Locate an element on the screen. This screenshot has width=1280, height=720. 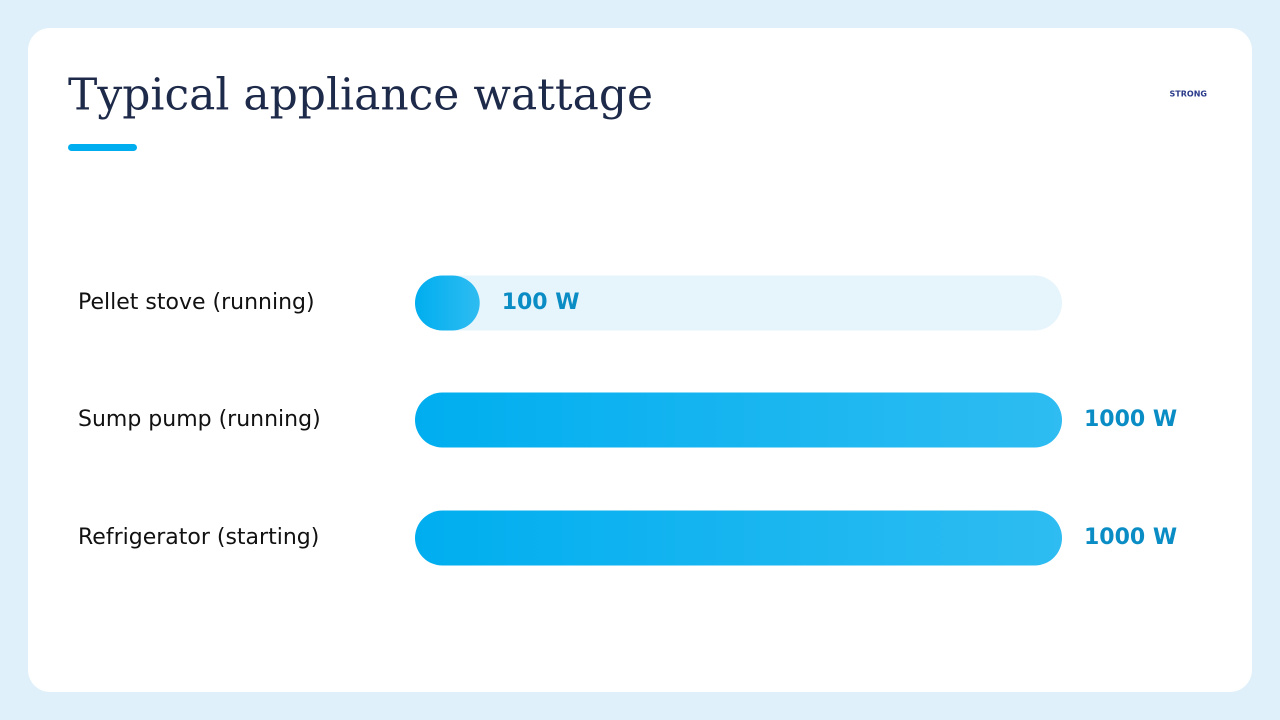
title-underline is located at coordinates (102, 147).